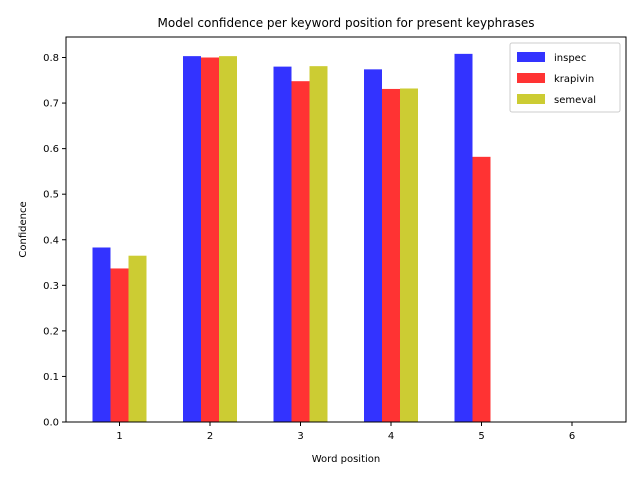 The height and width of the screenshot is (480, 640). I want to click on y-tick-label: 0.6, so click(51, 149).